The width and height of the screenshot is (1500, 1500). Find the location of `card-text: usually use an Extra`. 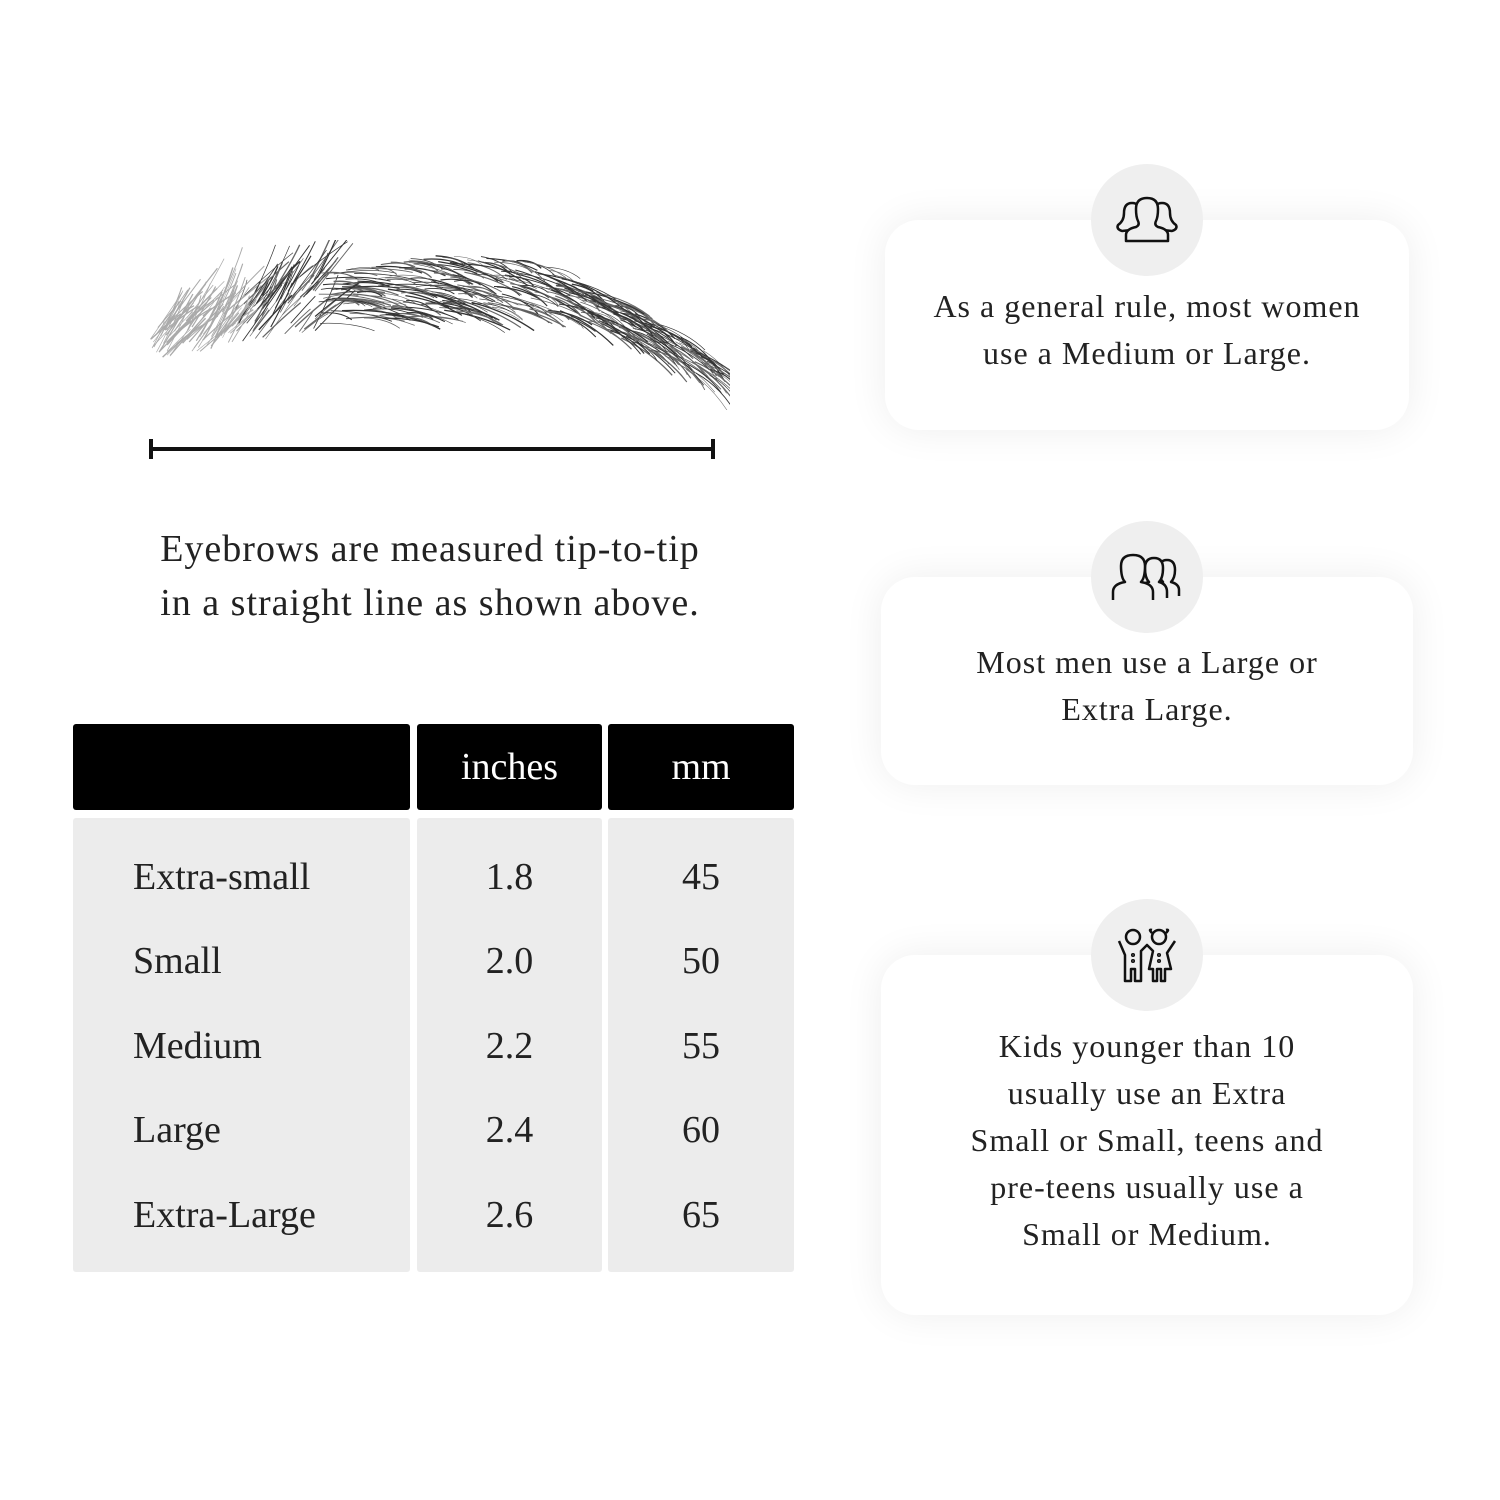

card-text: usually use an Extra is located at coordinates (1147, 1092).